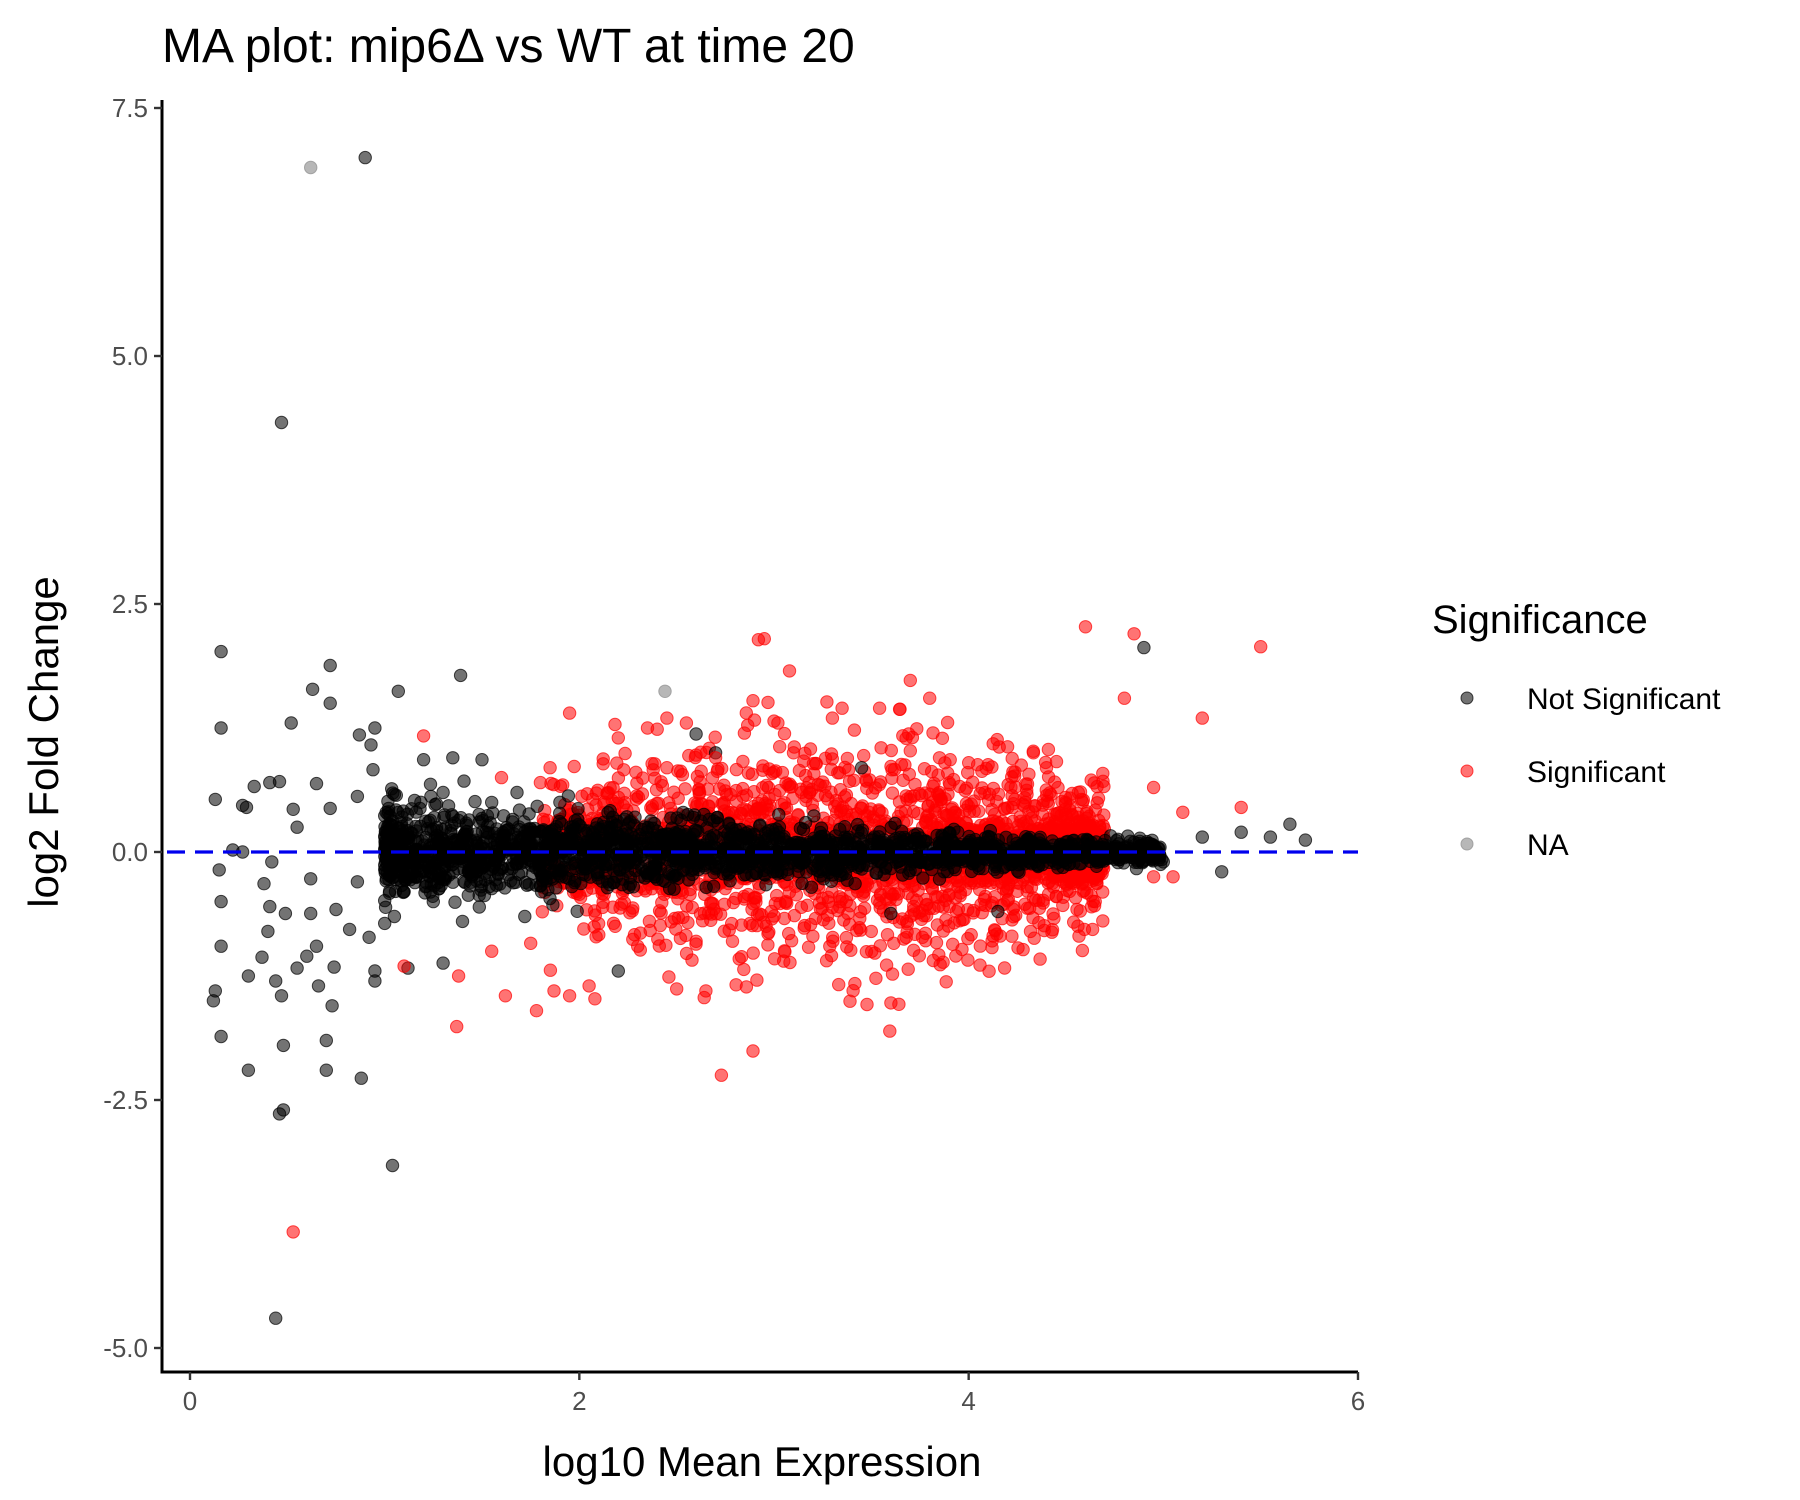 This screenshot has height=1500, width=1800. I want to click on y-tick-label: 2.5, so click(130, 604).